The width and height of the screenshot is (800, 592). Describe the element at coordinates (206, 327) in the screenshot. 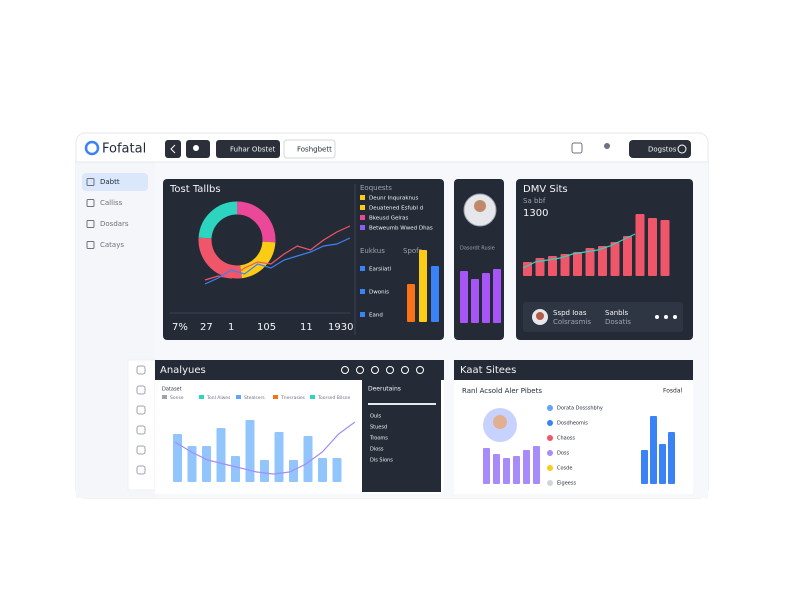

I see `stat: 27` at that location.